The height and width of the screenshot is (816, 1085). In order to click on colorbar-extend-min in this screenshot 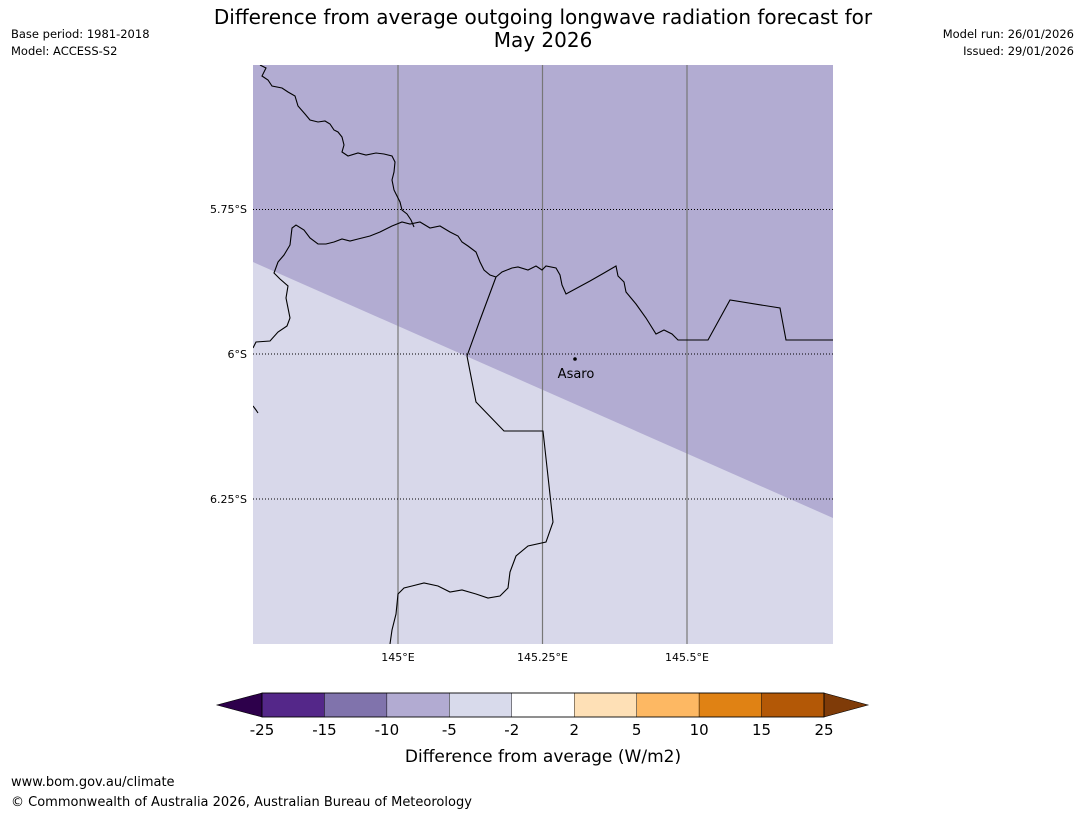, I will do `click(239, 705)`.